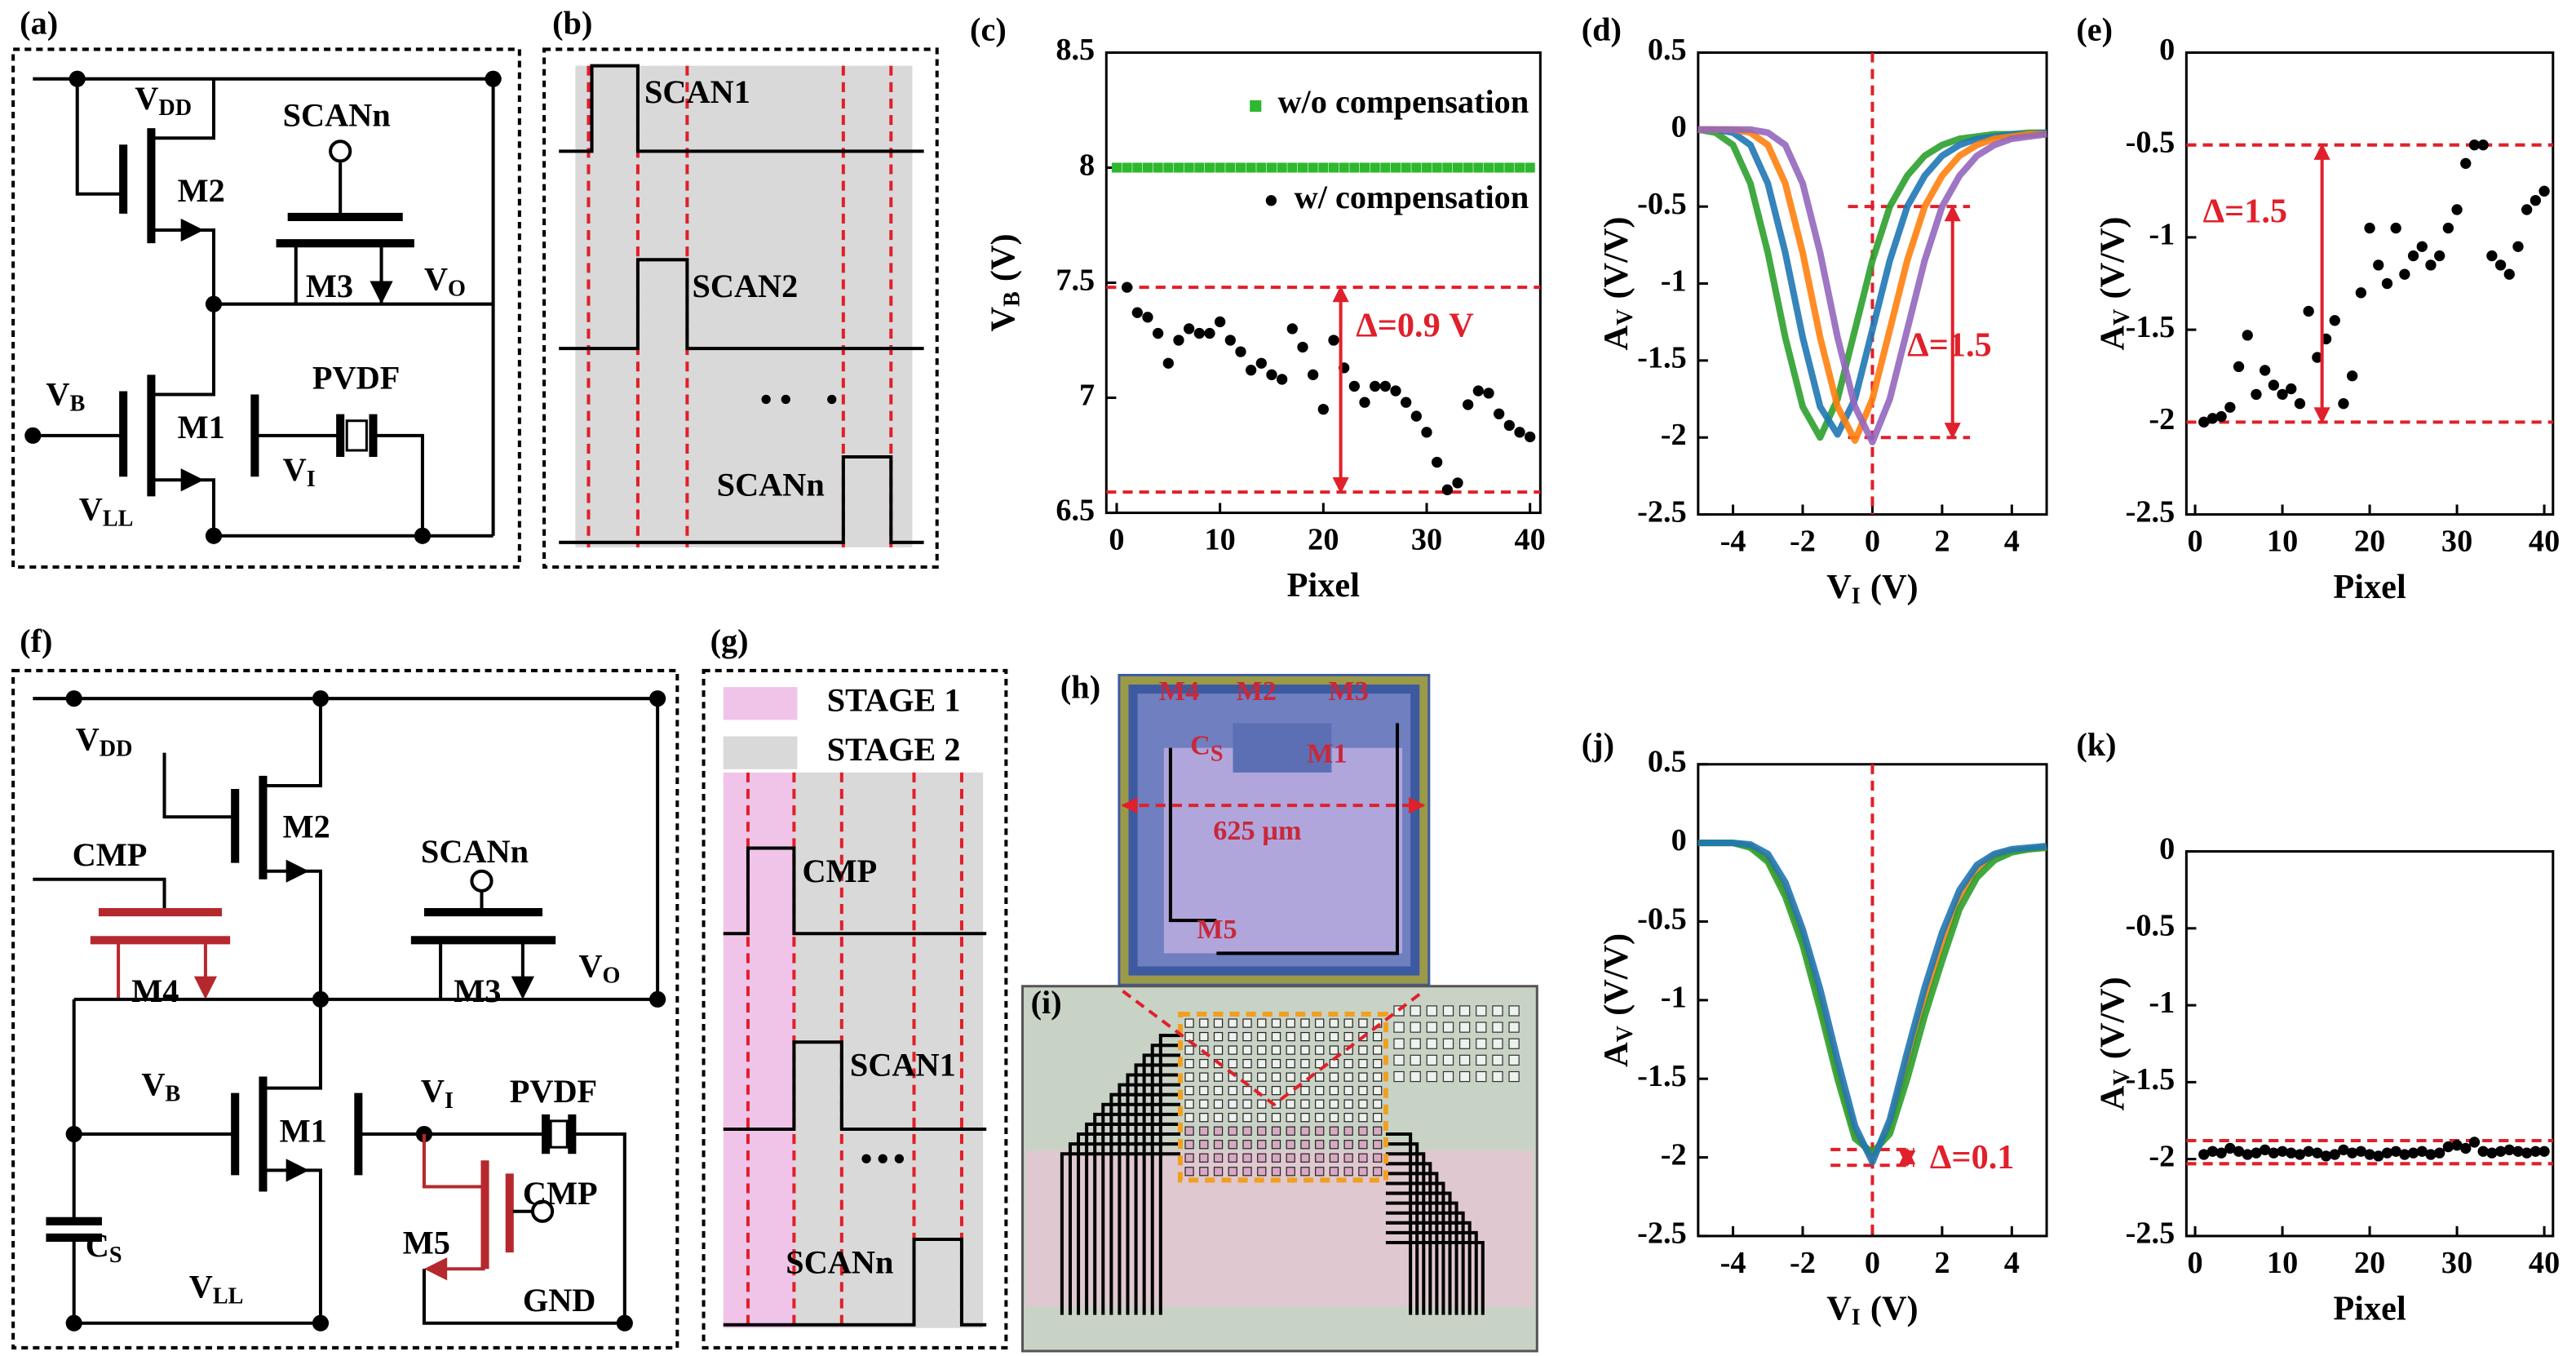 The image size is (2576, 1356). I want to click on label-sub: B, so click(1012, 299).